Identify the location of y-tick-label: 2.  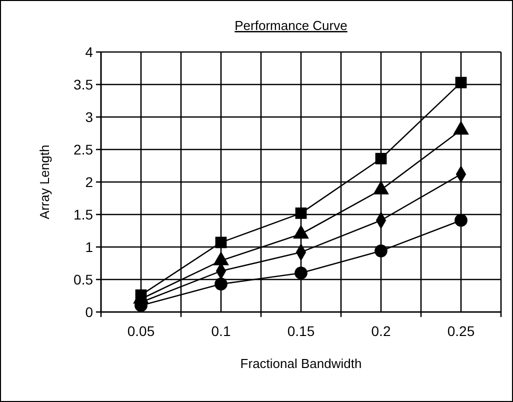
(89, 182).